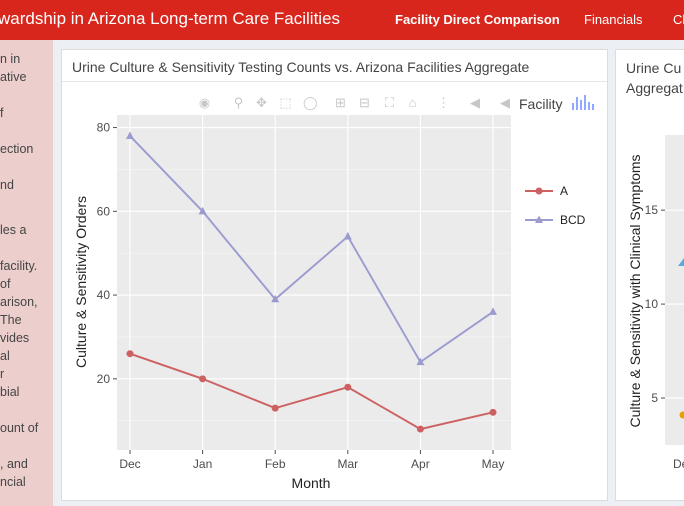 The height and width of the screenshot is (506, 684). I want to click on chart-legend: A BCD, so click(555, 205).